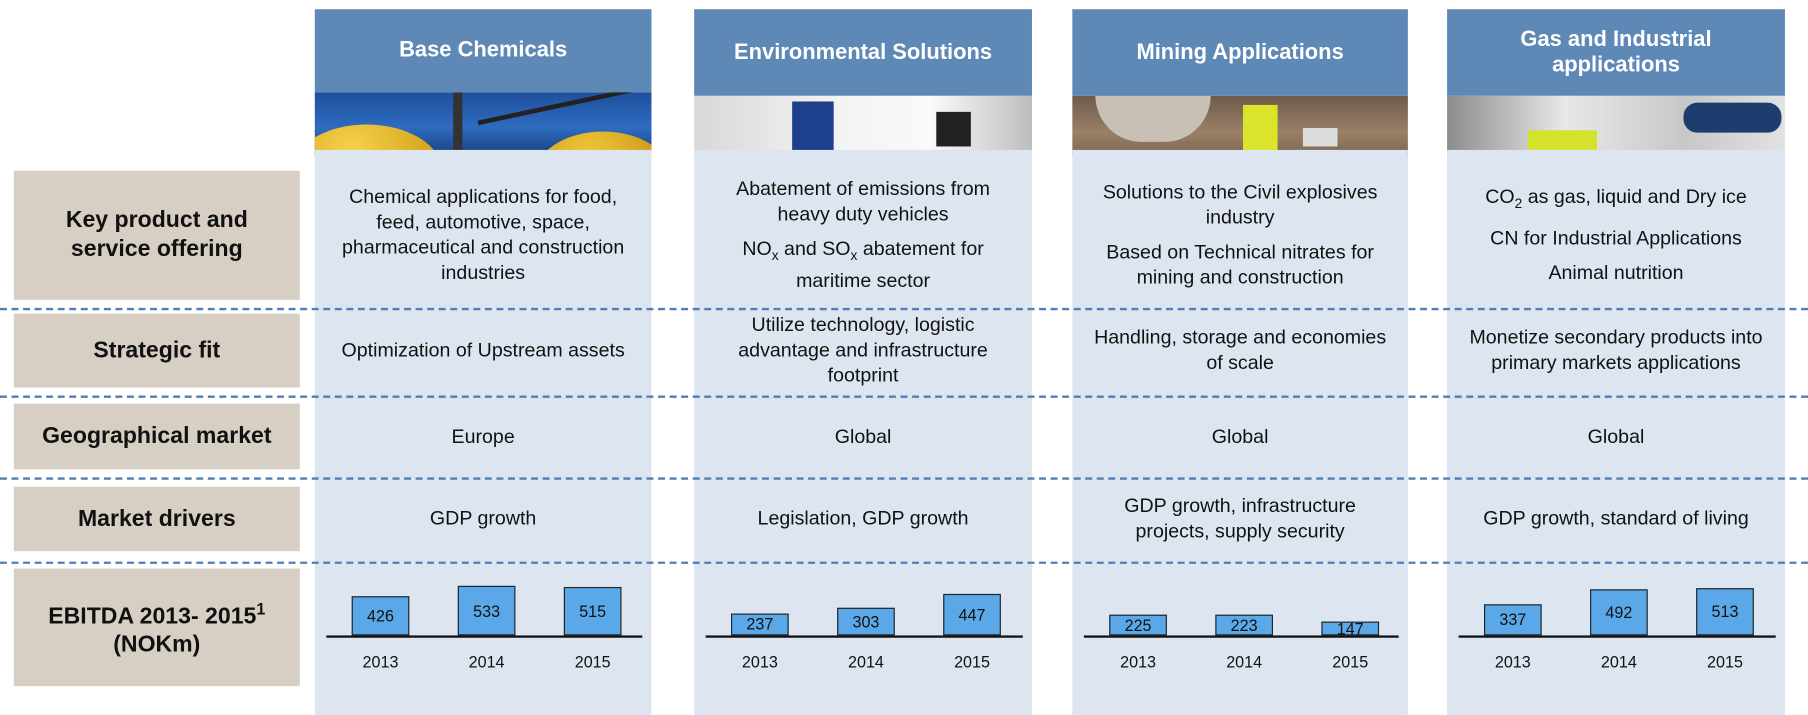  Describe the element at coordinates (1244, 625) in the screenshot. I see `bar-value-label: 223` at that location.